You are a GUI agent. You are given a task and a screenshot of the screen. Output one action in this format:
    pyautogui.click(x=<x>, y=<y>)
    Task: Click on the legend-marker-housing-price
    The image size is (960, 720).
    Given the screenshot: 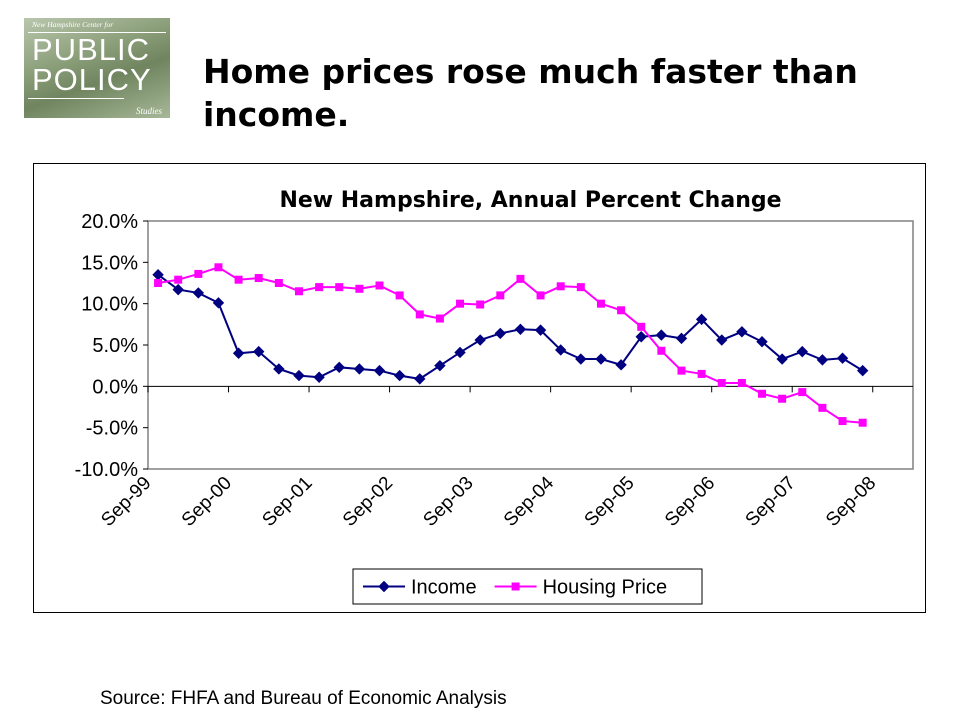 What is the action you would take?
    pyautogui.click(x=515, y=586)
    